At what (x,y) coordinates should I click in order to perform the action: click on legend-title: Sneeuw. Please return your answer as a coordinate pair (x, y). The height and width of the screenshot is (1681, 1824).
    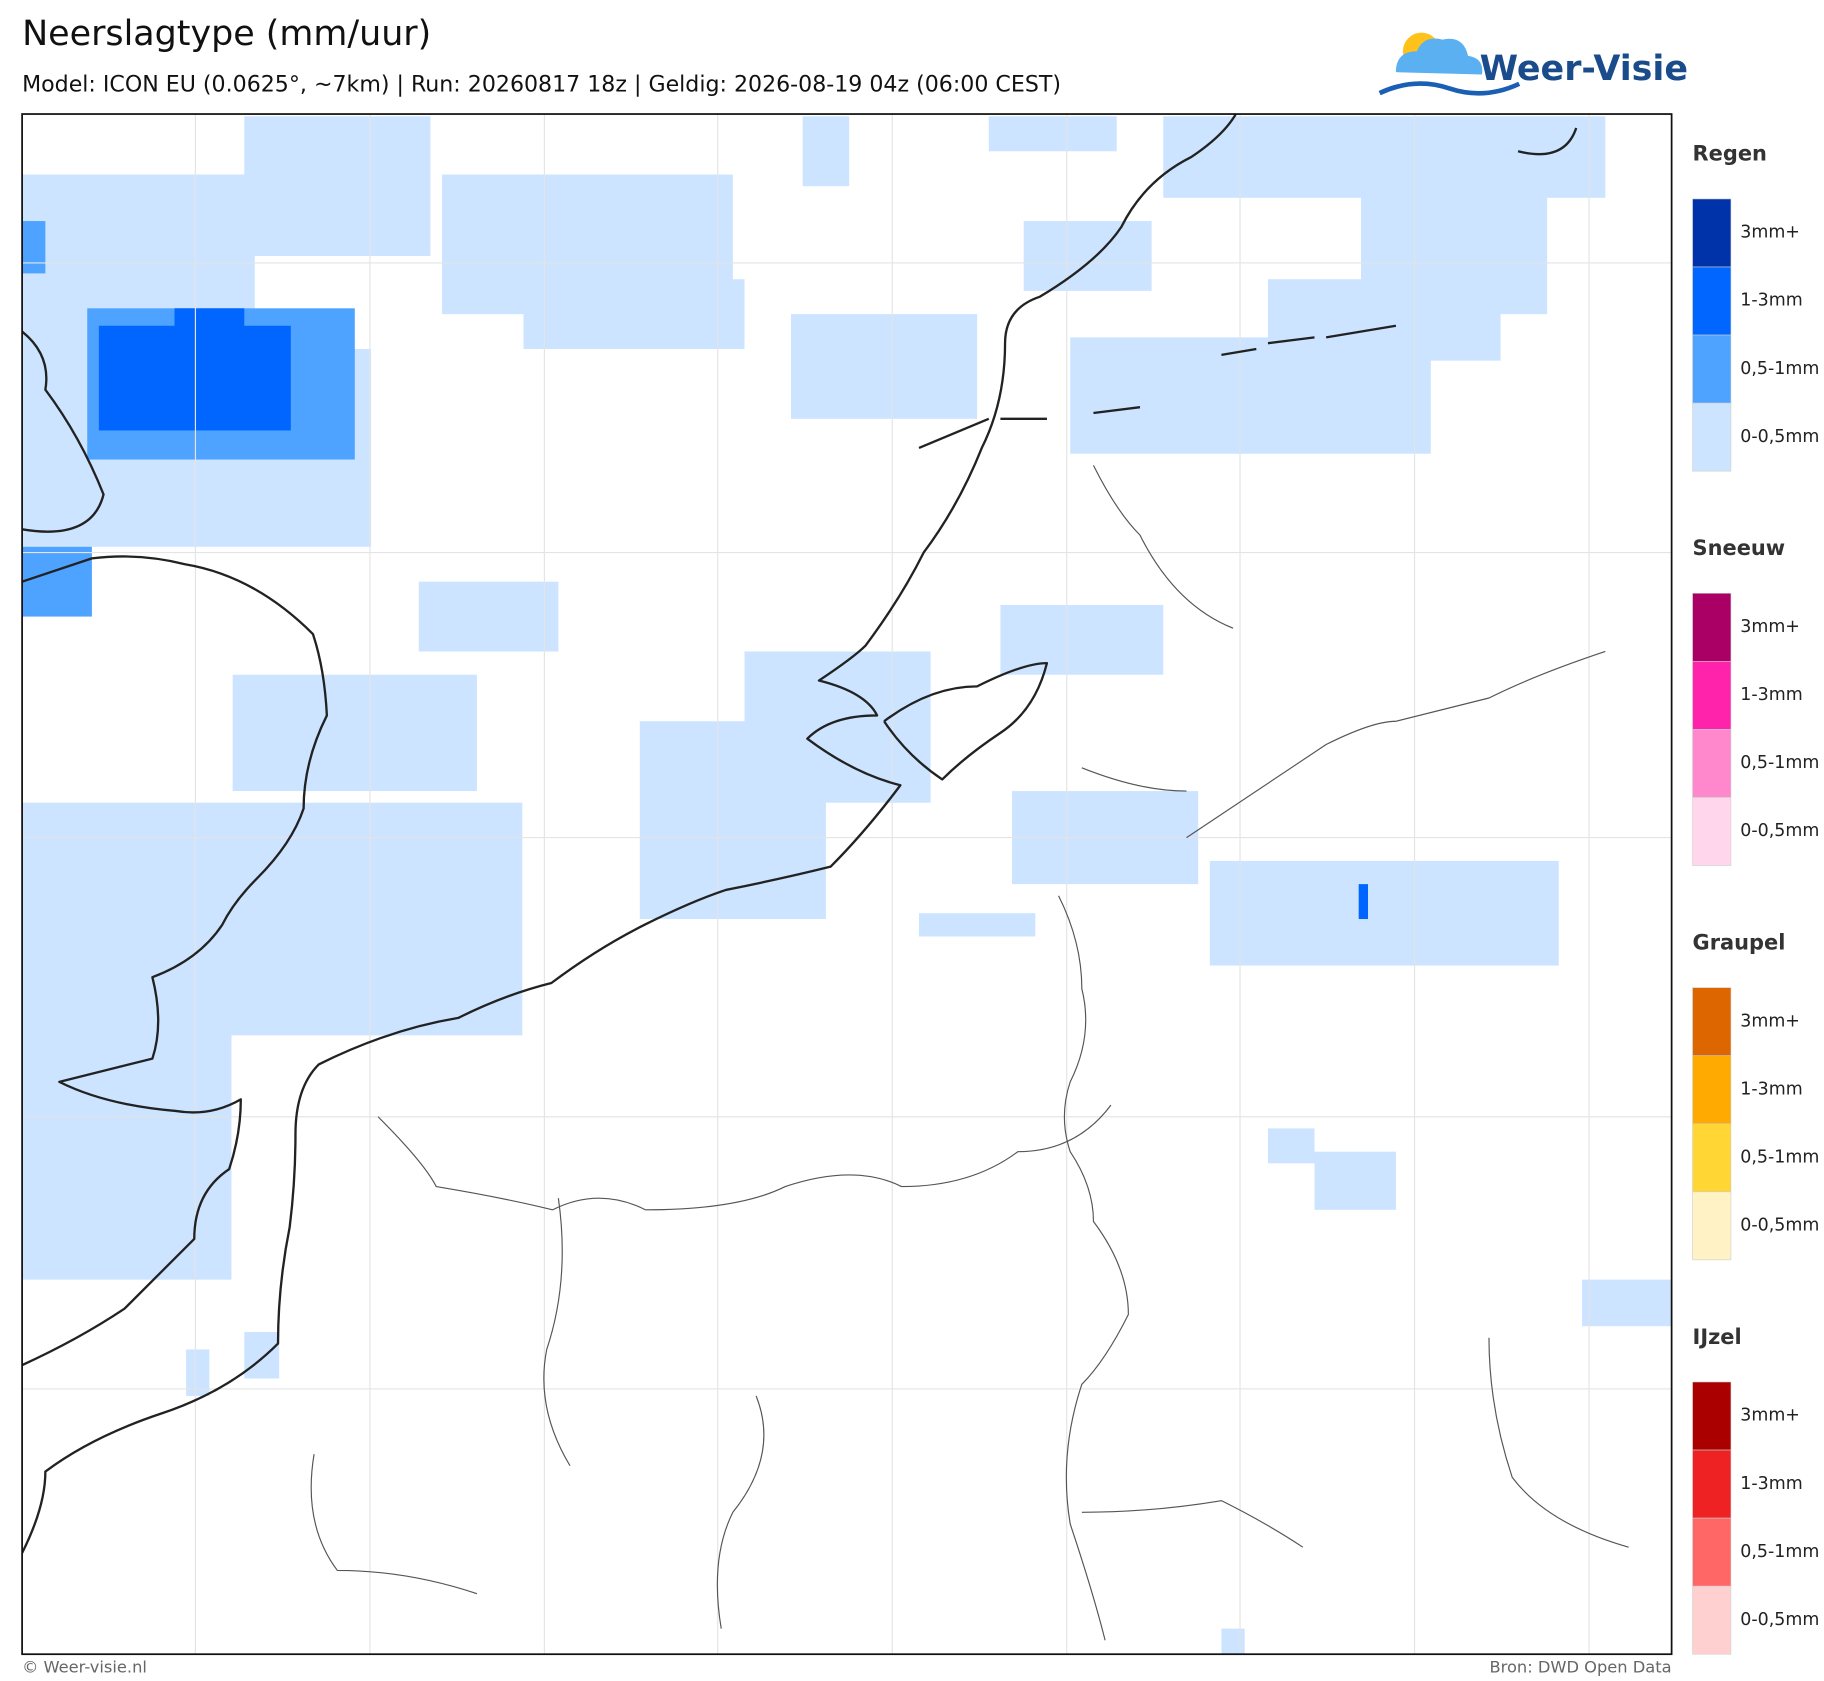
    Looking at the image, I should click on (1739, 548).